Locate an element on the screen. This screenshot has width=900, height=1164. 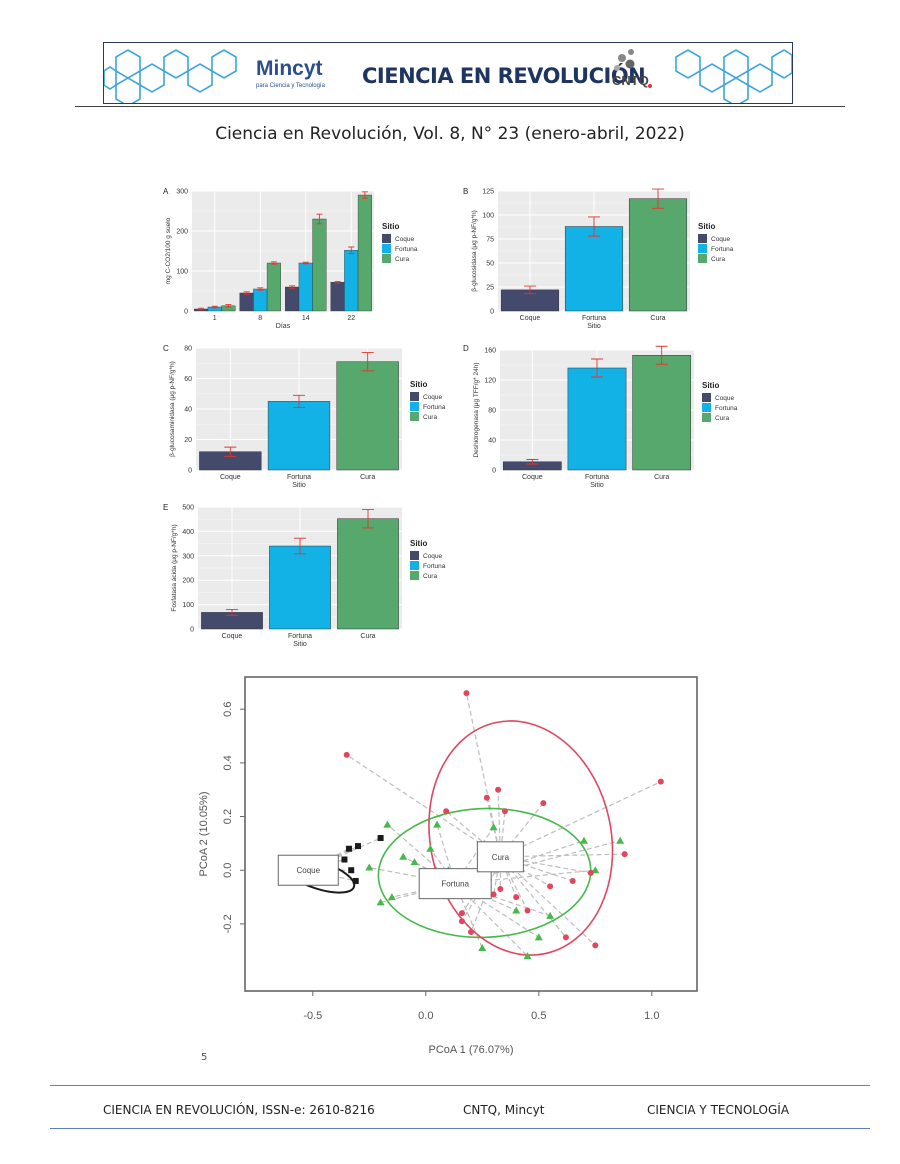
y-tick-label: -0.2 is located at coordinates (228, 923).